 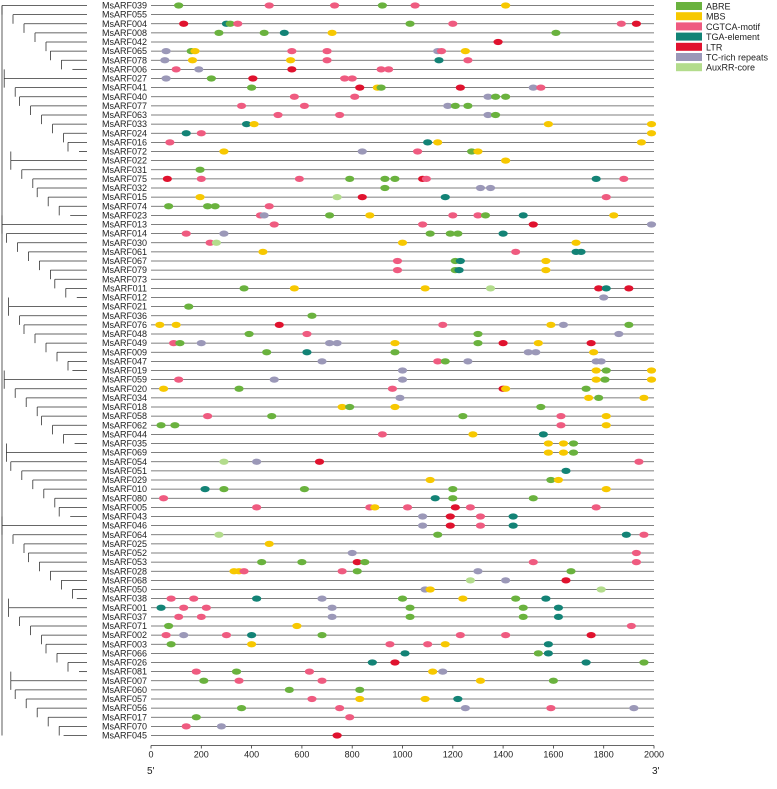 What do you see at coordinates (124, 599) in the screenshot?
I see `gene-label: MsARF038` at bounding box center [124, 599].